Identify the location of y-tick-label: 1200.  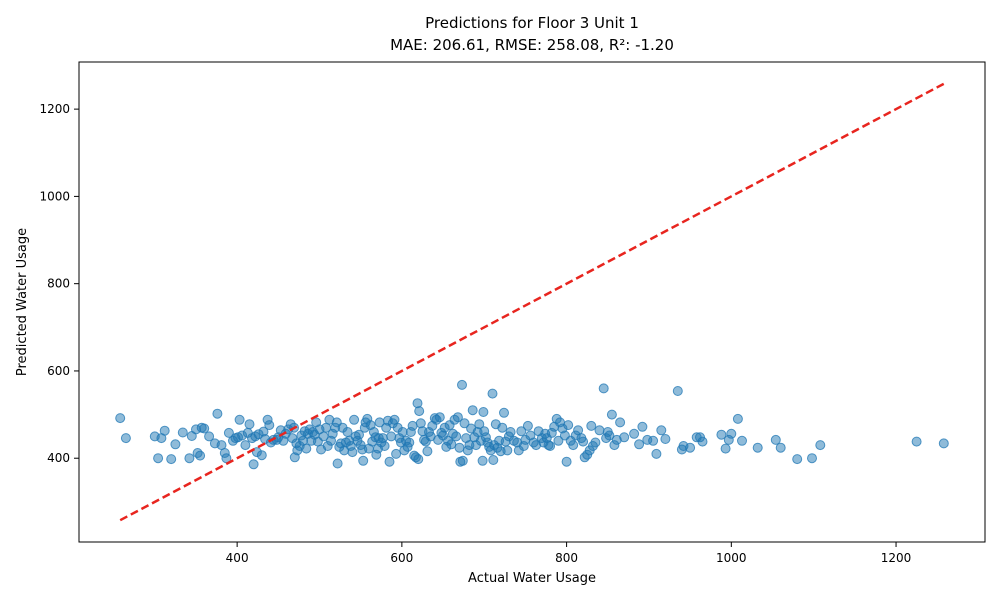
(54, 109).